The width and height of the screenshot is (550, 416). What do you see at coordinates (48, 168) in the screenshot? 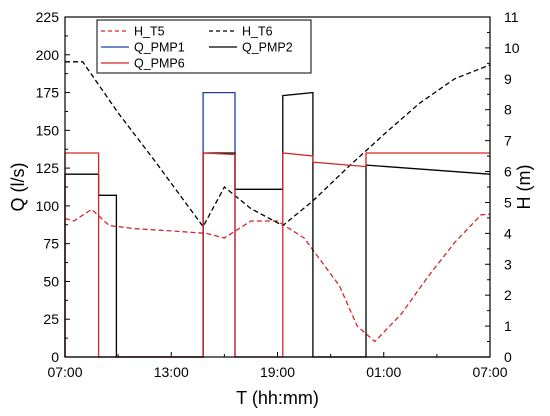
I see `y-left-tick-label: 125` at bounding box center [48, 168].